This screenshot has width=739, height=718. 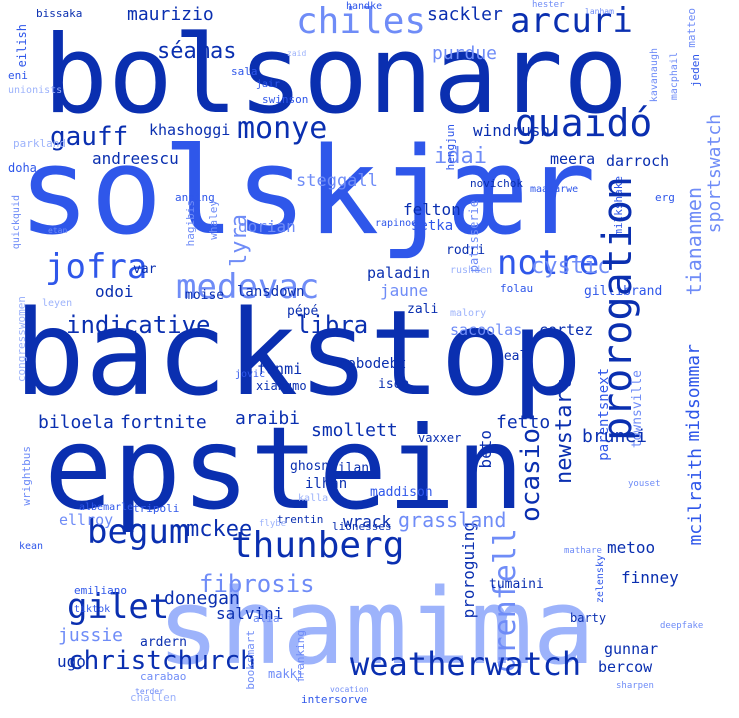 What do you see at coordinates (202, 598) in the screenshot?
I see `word-donegan: donegan` at bounding box center [202, 598].